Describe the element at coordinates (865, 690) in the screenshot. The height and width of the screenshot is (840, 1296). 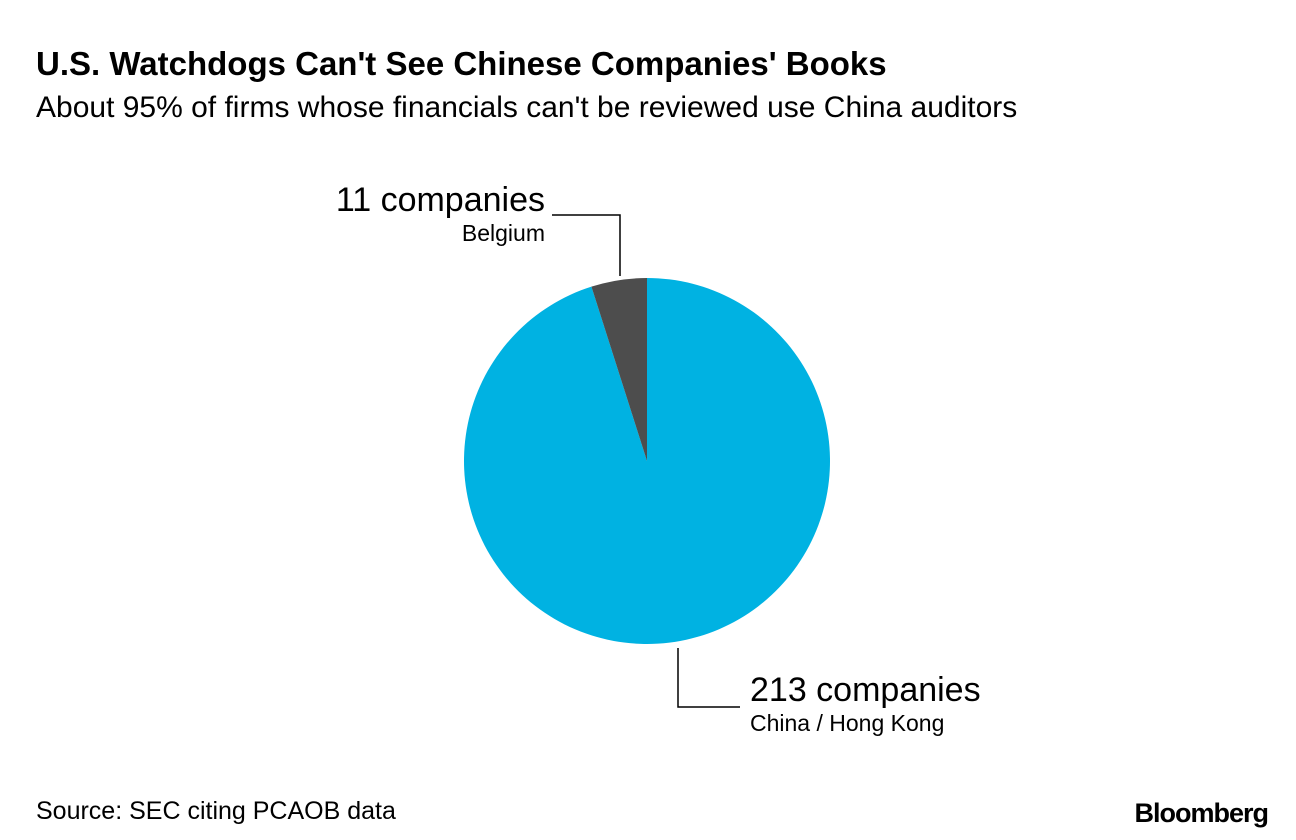
I see `slice-value-label: 213 companies` at that location.